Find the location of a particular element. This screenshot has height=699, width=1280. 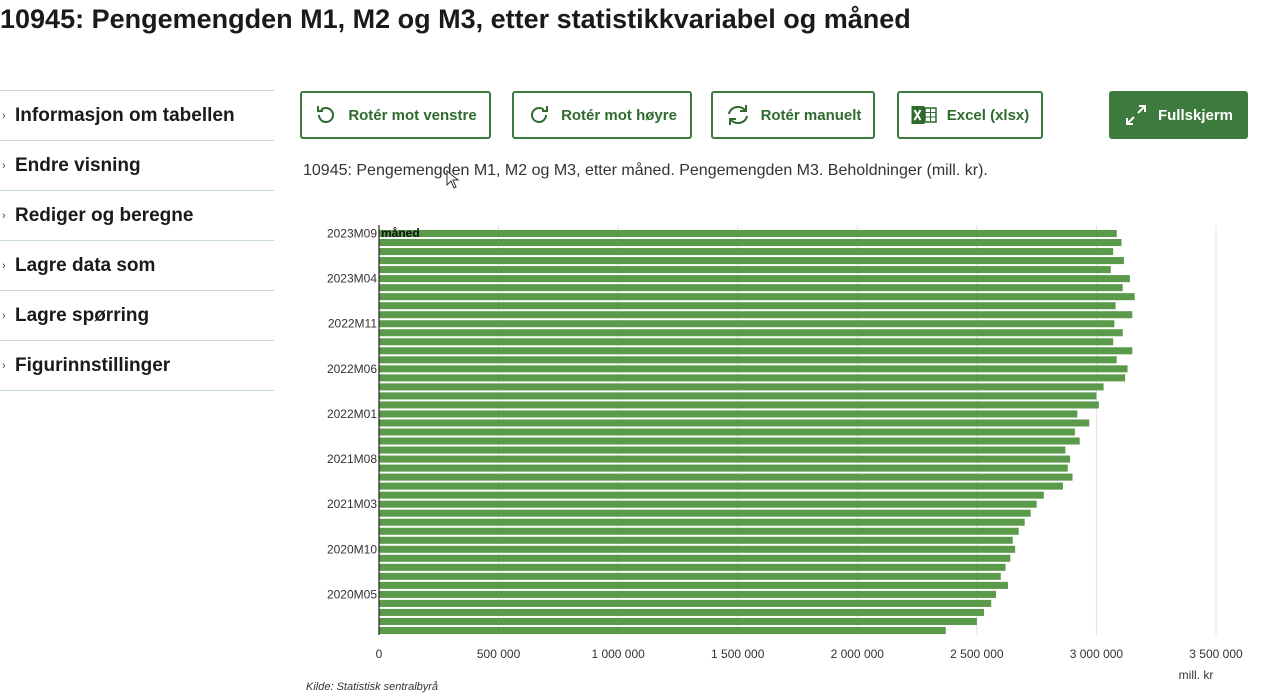

x-tick-label: 3 500 000 is located at coordinates (1216, 654).